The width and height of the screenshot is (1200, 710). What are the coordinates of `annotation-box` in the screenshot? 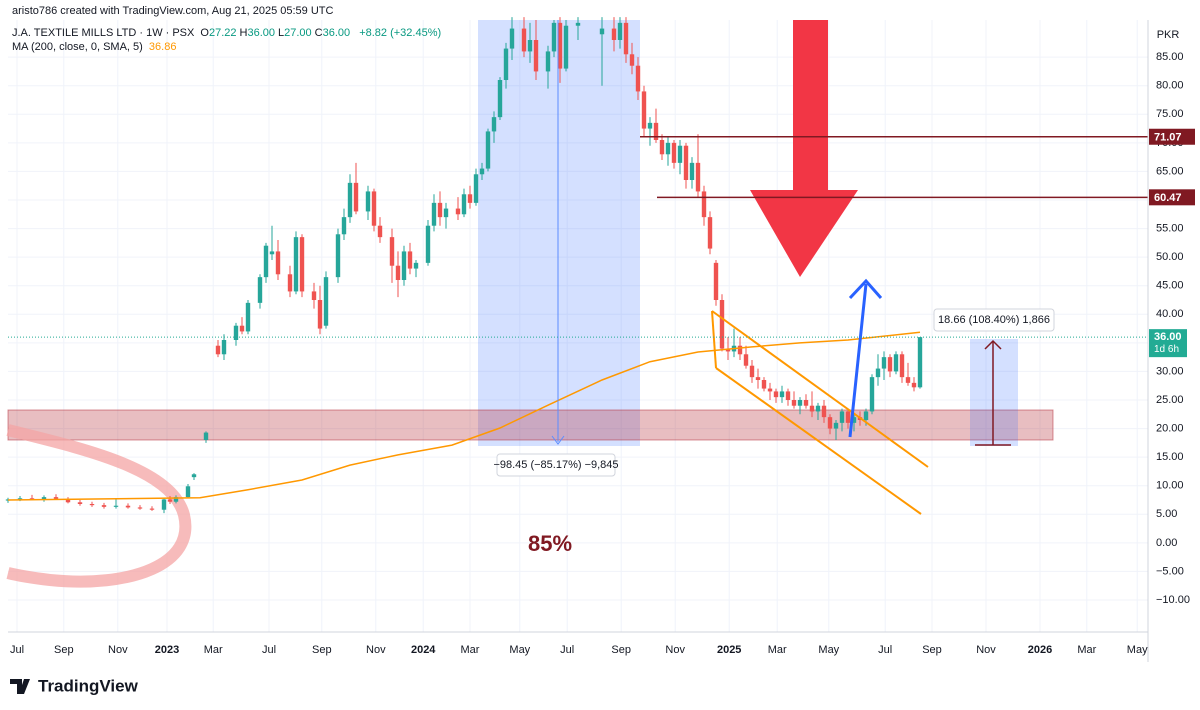 It's located at (556, 465).